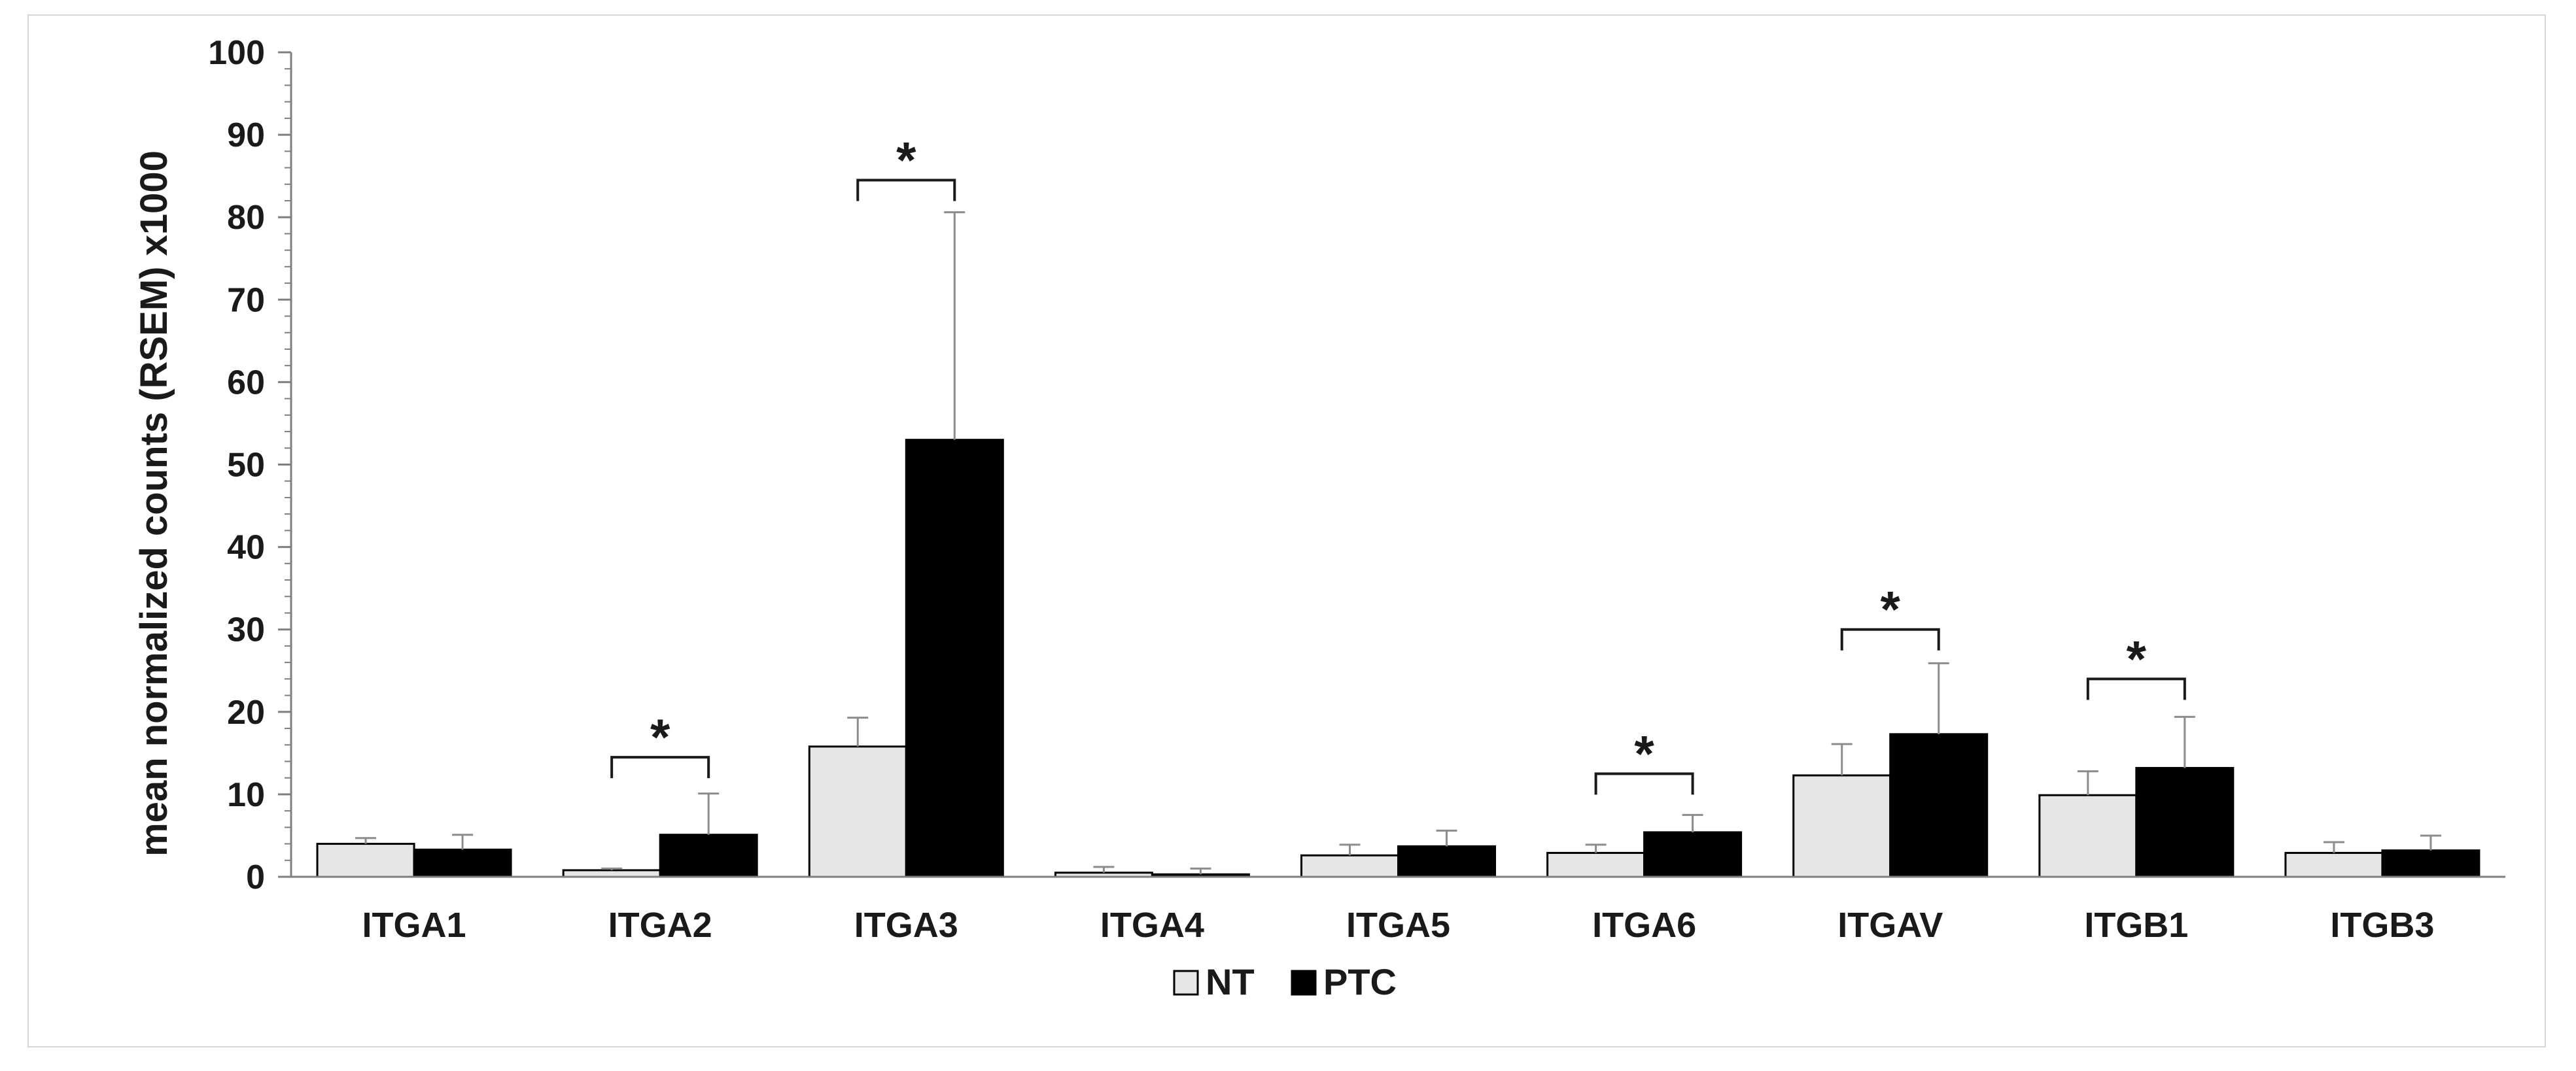 The image size is (2576, 1071). I want to click on y-tick-label: 30, so click(246, 630).